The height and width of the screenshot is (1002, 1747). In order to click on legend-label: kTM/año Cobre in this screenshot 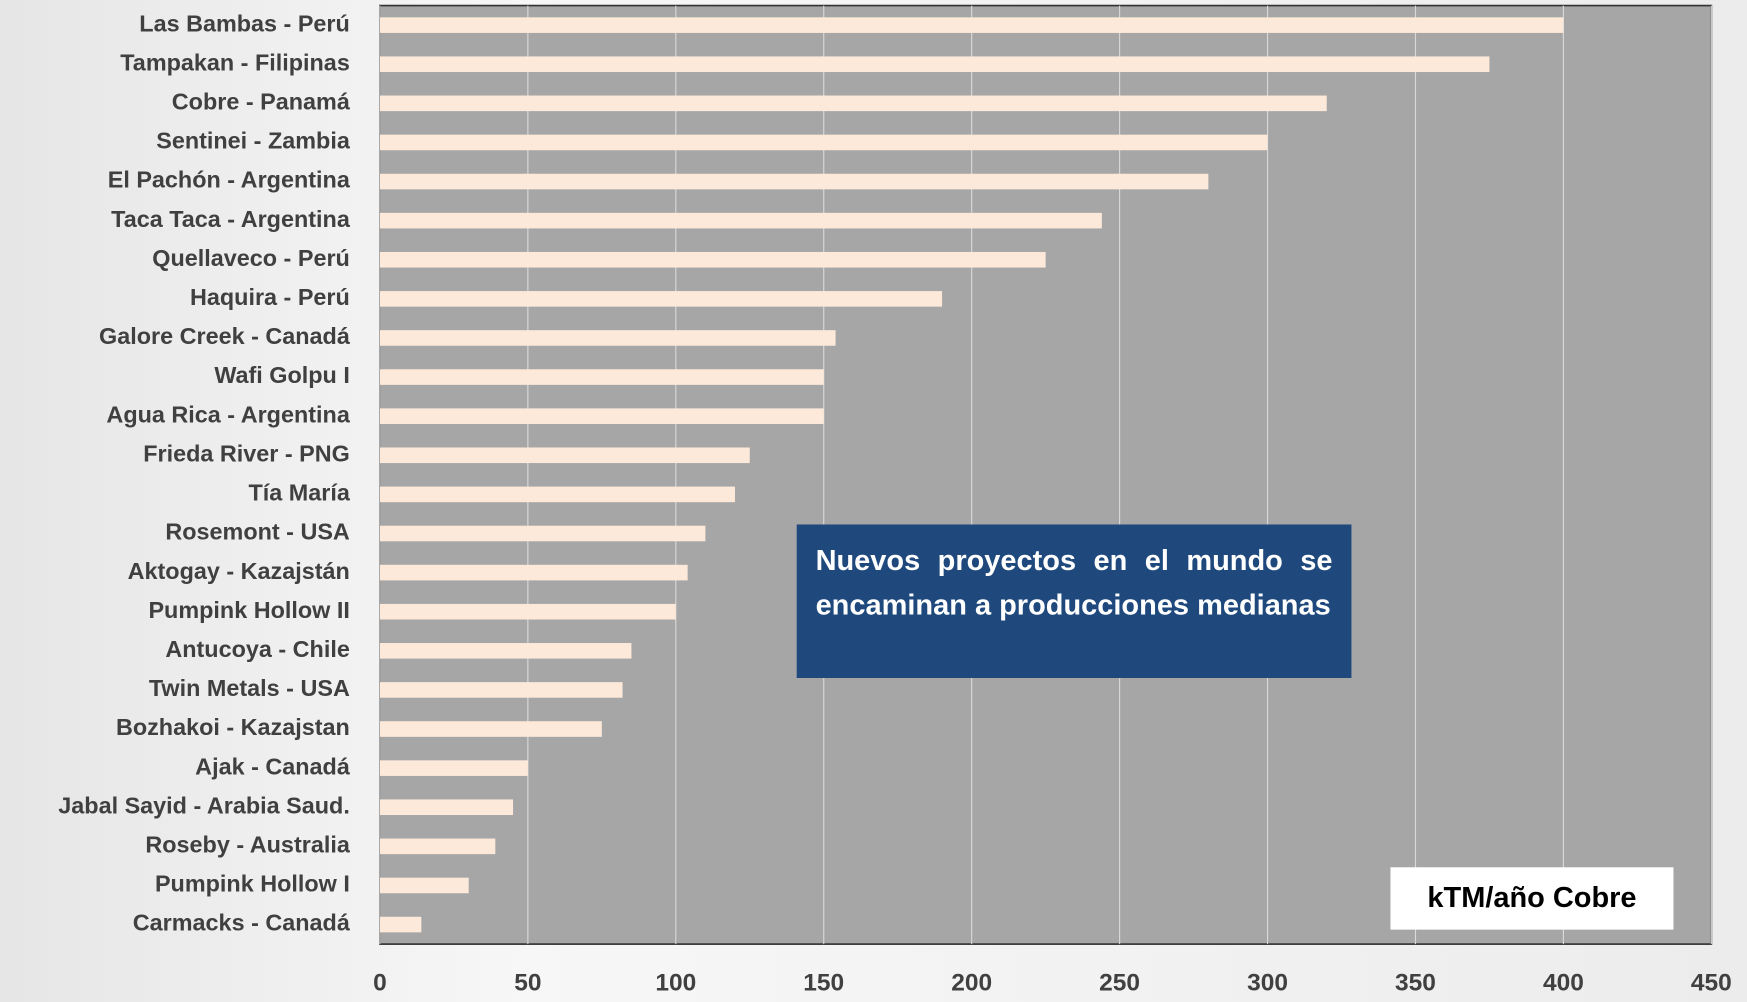, I will do `click(1531, 898)`.